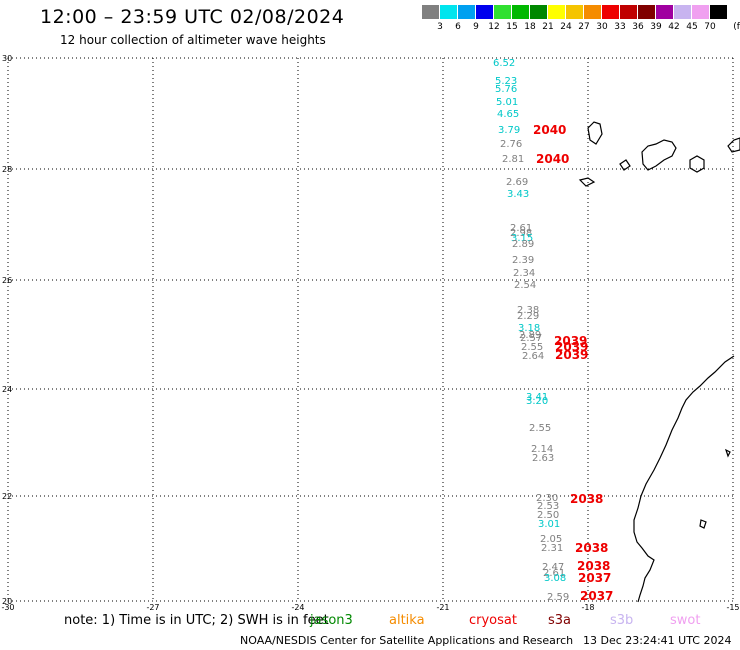 The image size is (740, 650). What do you see at coordinates (442, 607) in the screenshot?
I see `longitude-tick-label: -21` at bounding box center [442, 607].